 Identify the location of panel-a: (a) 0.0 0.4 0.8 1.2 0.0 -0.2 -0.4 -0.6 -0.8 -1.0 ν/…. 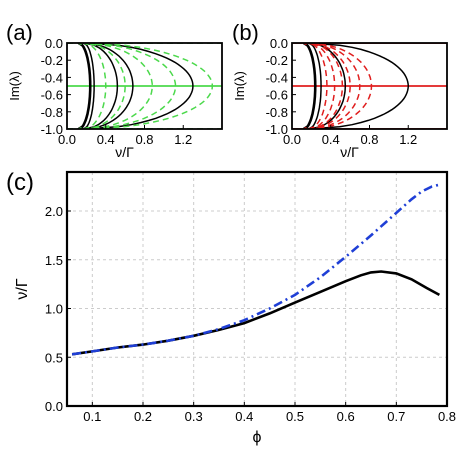
(114, 90).